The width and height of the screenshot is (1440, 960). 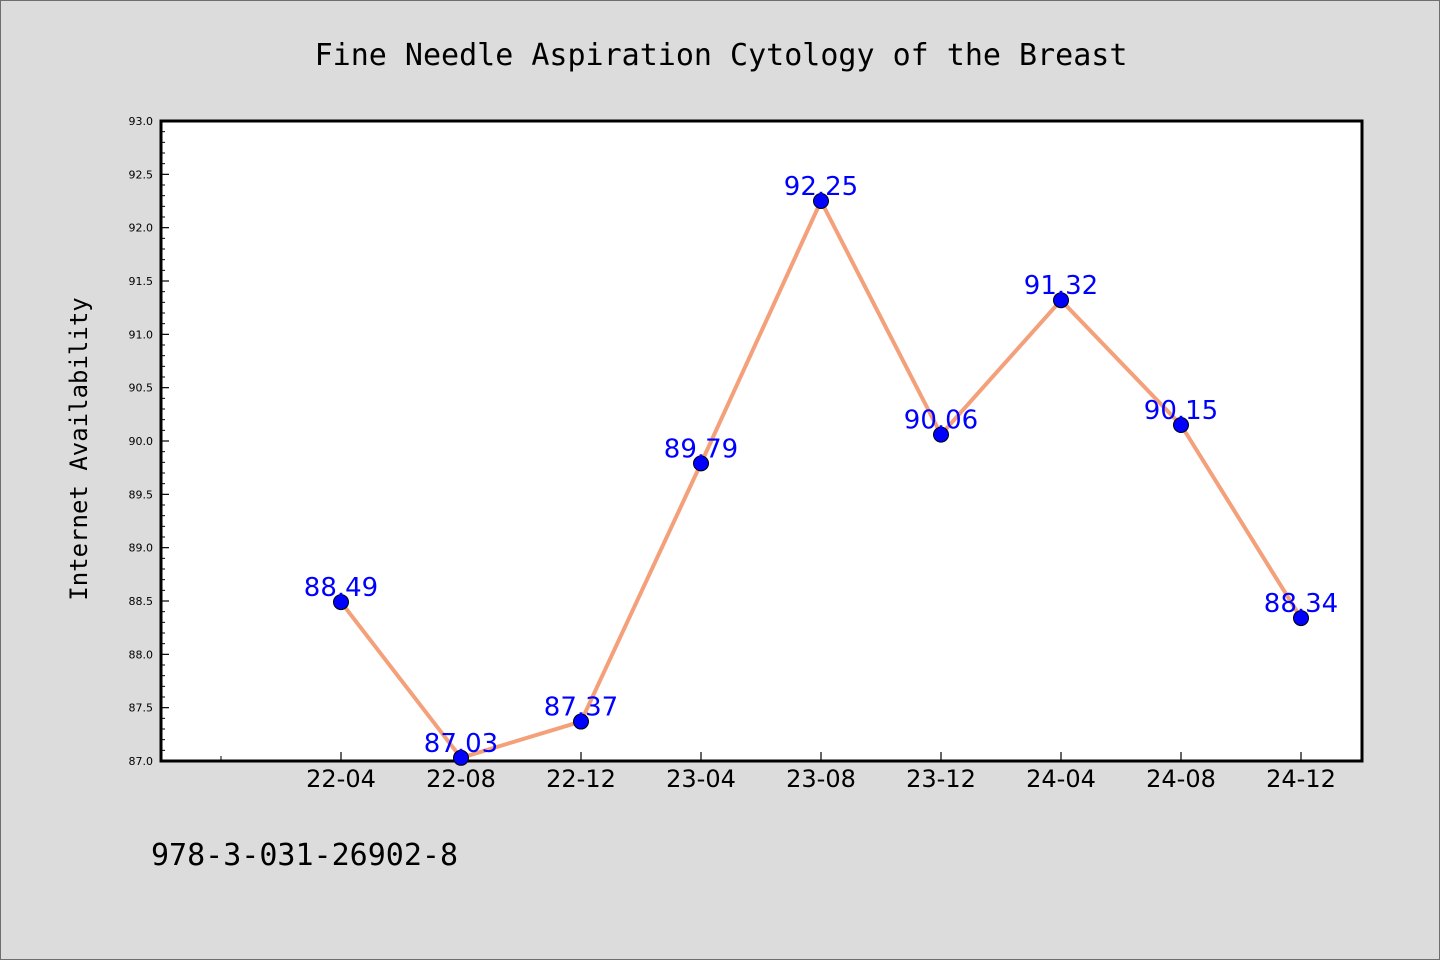 I want to click on data-label: 92.25, so click(x=821, y=187).